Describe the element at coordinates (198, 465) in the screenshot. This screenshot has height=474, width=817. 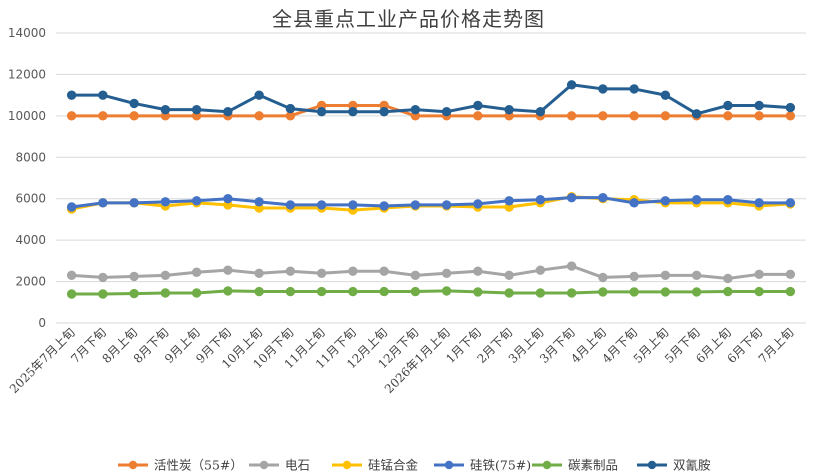
I see `legend-label: 活性炭（55#）` at that location.